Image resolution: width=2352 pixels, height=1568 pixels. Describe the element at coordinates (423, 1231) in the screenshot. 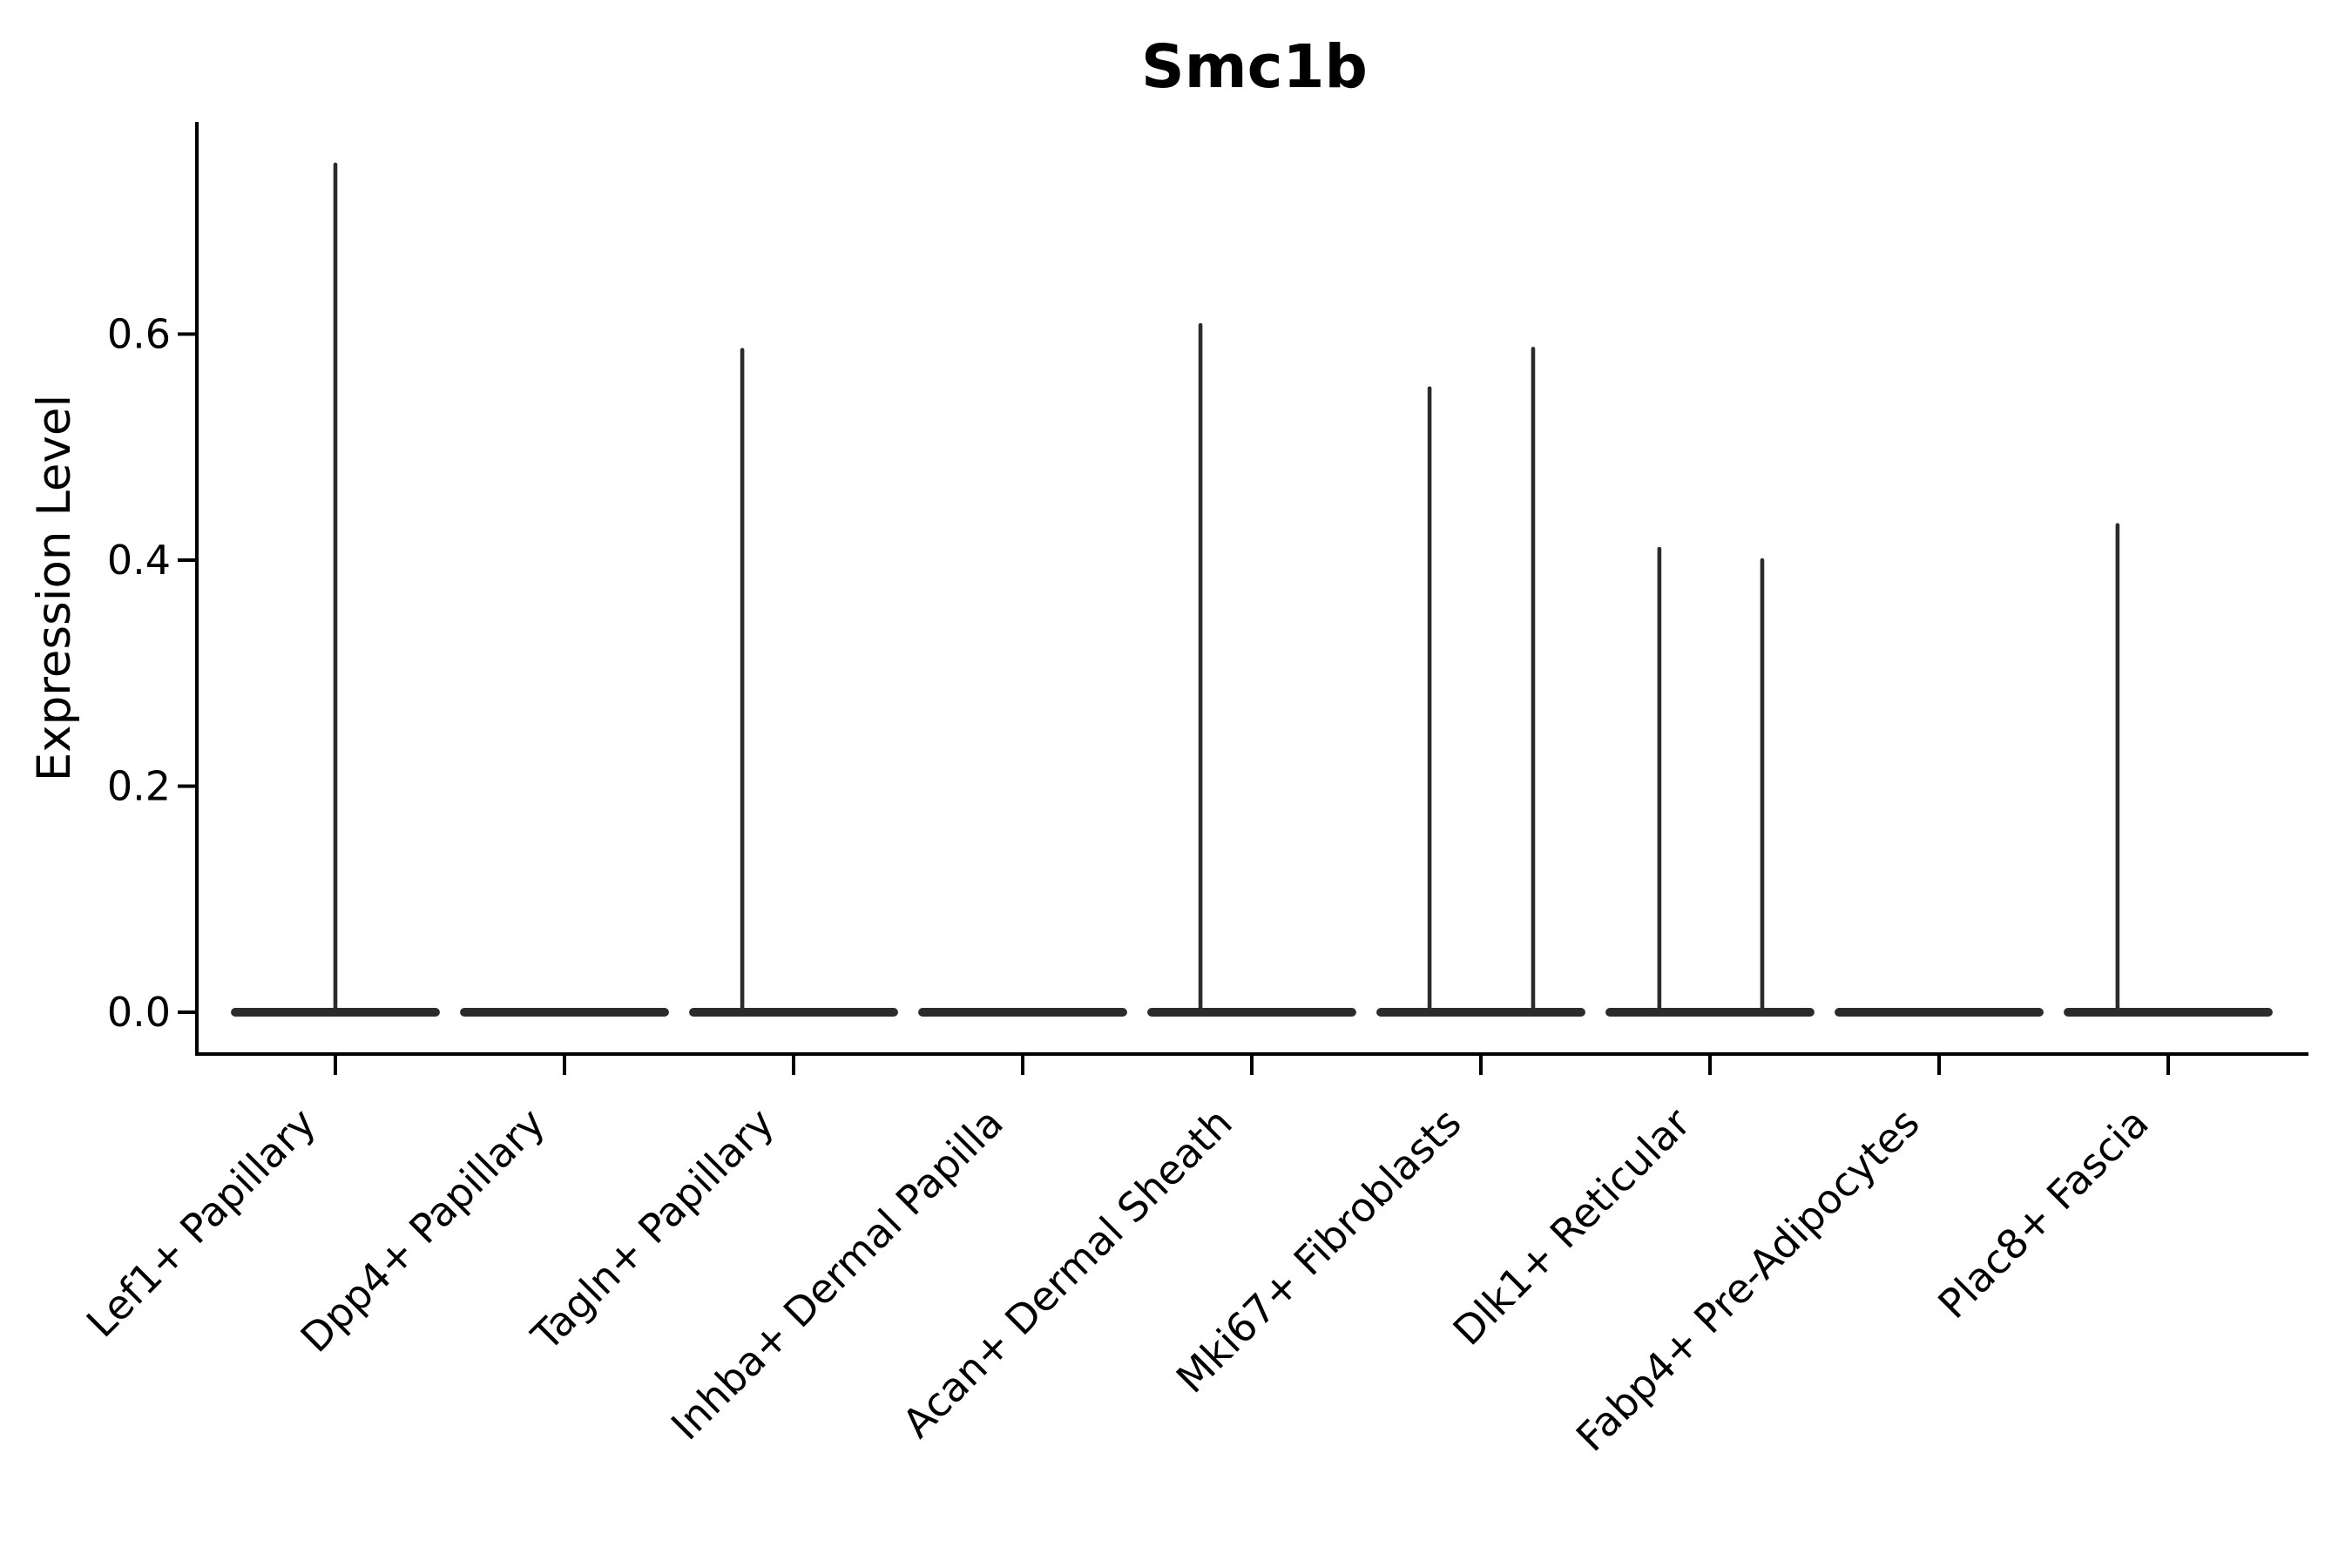

I see `x-tick-label: Dpp4+ Papillary` at that location.